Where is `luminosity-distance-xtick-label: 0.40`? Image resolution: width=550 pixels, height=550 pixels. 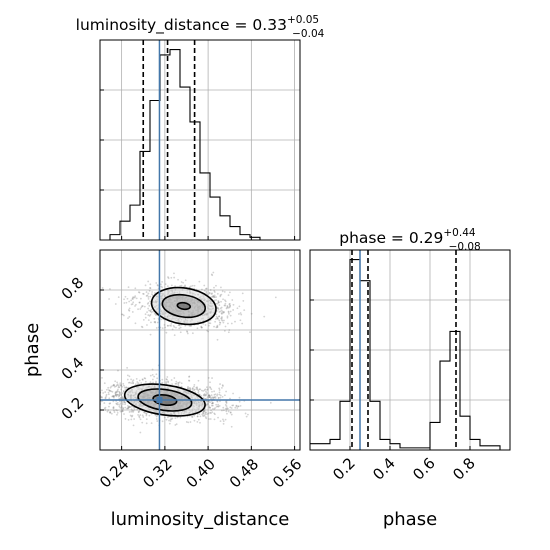 luminosity-distance-xtick-label: 0.40 is located at coordinates (201, 473).